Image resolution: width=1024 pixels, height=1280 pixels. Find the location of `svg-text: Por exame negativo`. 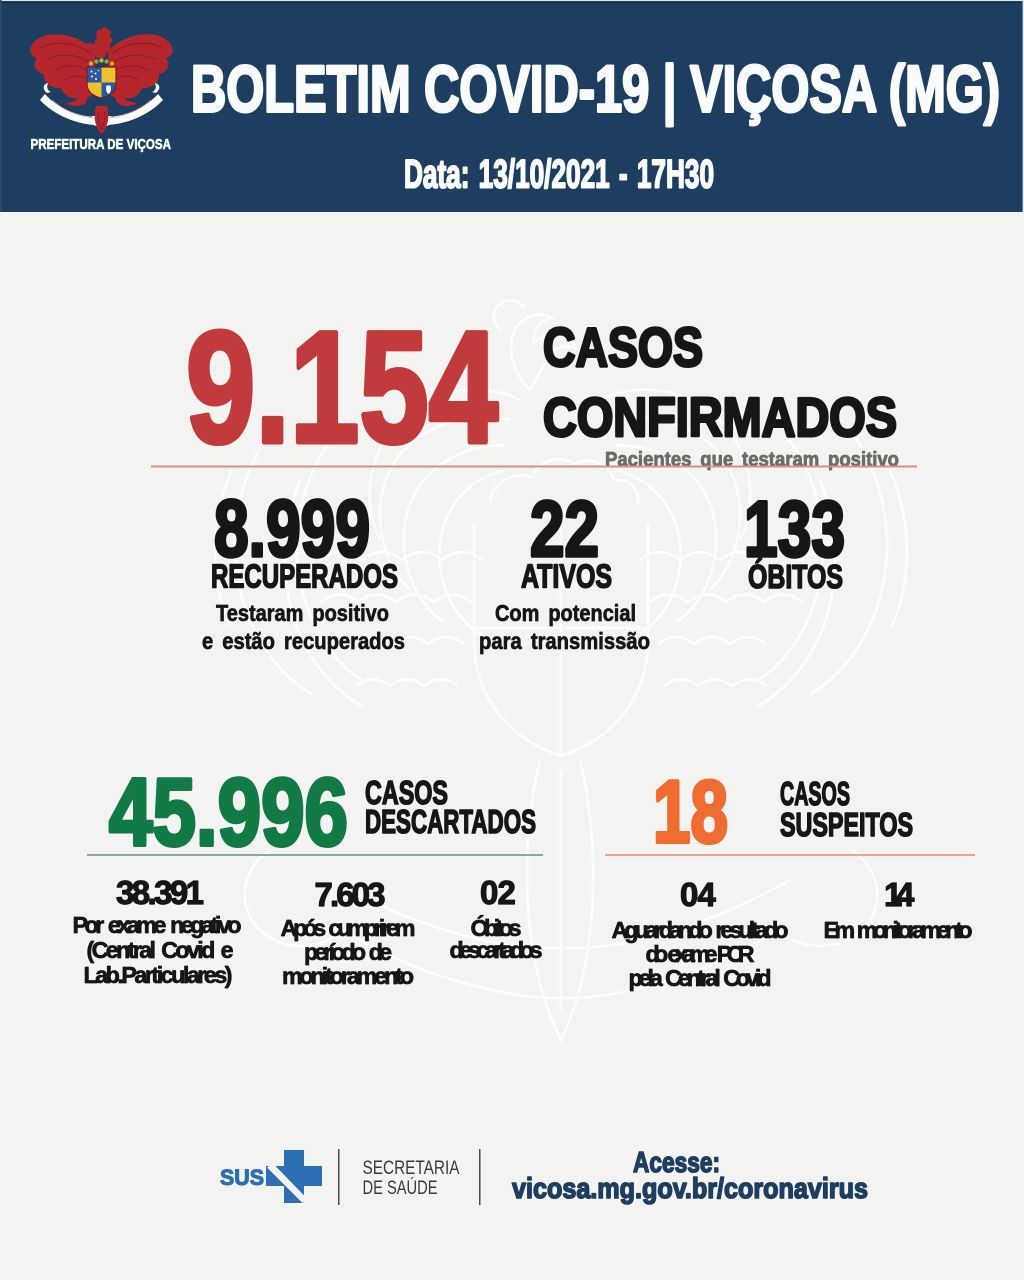

svg-text: Por exame negativo is located at coordinates (157, 925).